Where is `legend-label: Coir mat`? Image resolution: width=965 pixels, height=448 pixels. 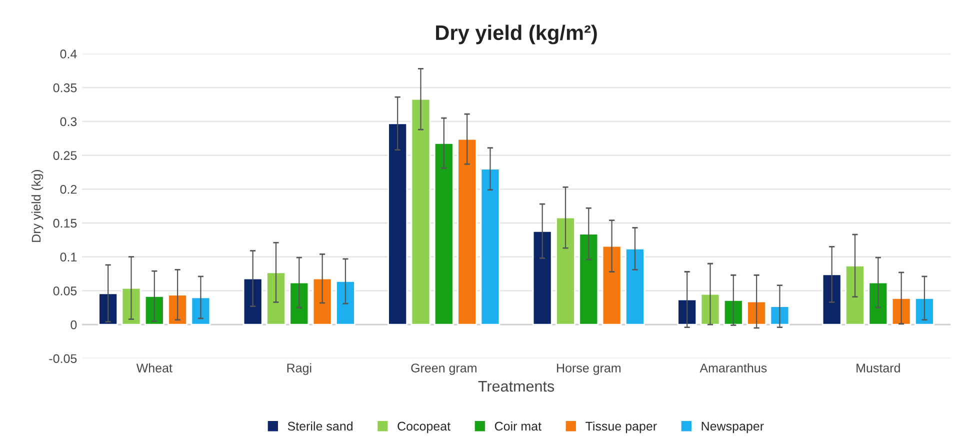
legend-label: Coir mat is located at coordinates (518, 426).